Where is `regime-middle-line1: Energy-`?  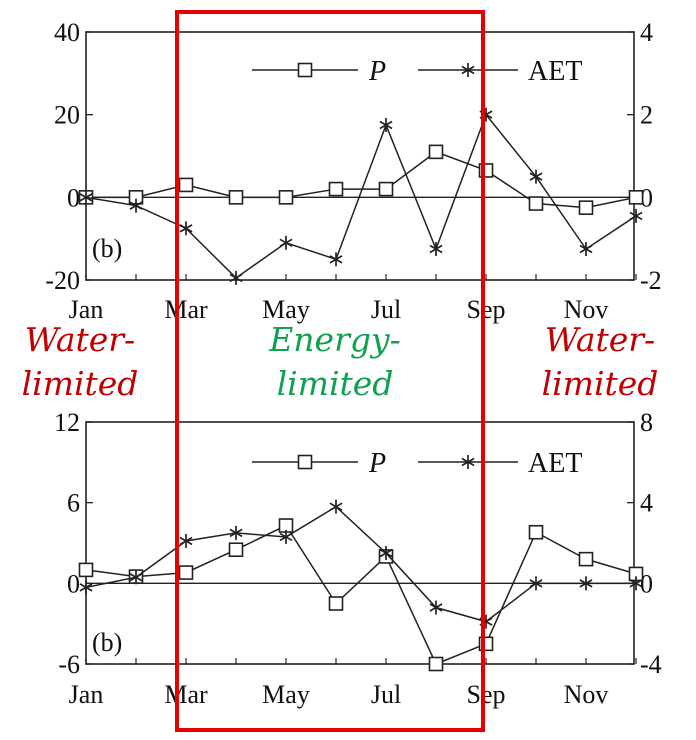 regime-middle-line1: Energy- is located at coordinates (335, 339).